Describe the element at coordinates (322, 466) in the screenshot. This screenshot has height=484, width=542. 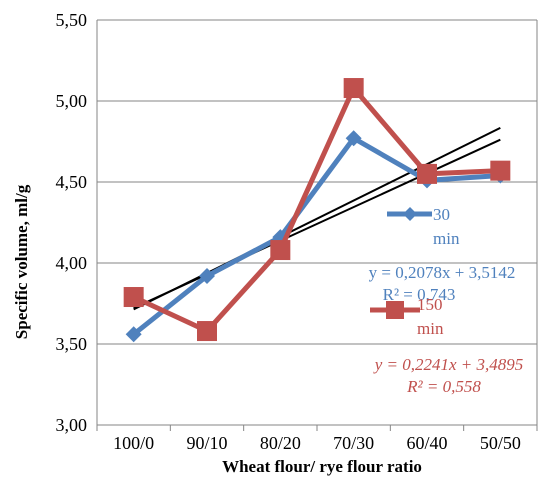
I see `x-axis-title: Wheat flour/ rye flour ratio` at that location.